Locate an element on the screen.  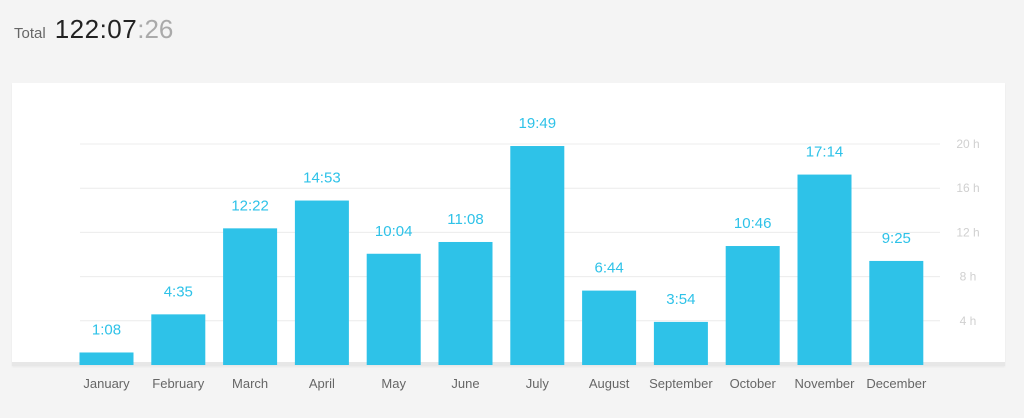
bar-value-label: 19:49 is located at coordinates (538, 123).